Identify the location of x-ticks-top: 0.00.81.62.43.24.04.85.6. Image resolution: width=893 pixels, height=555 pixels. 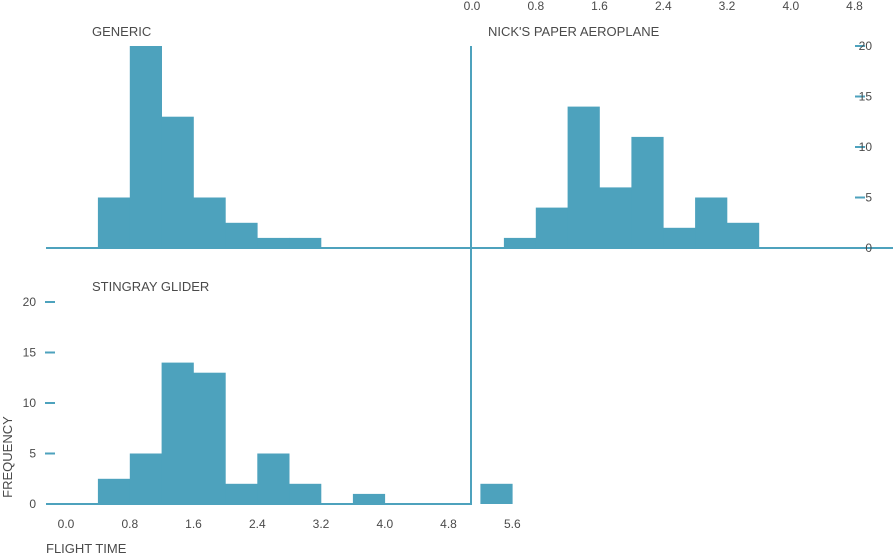
(664, 6).